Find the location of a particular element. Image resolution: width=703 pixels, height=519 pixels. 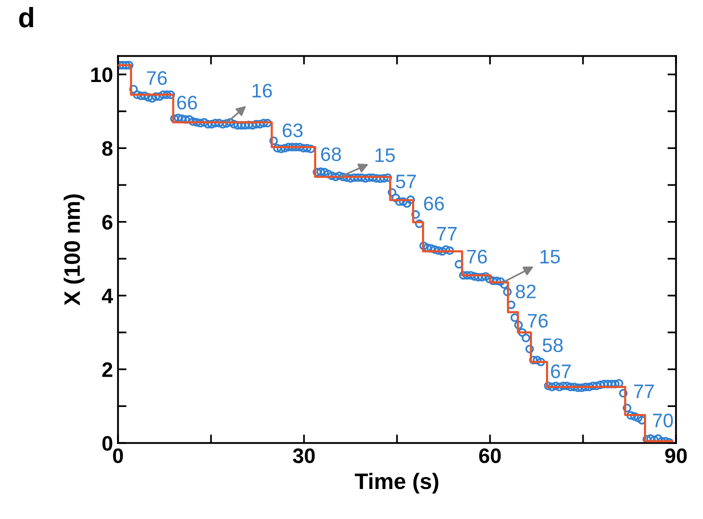

y-tick-label: 4 is located at coordinates (108, 296).